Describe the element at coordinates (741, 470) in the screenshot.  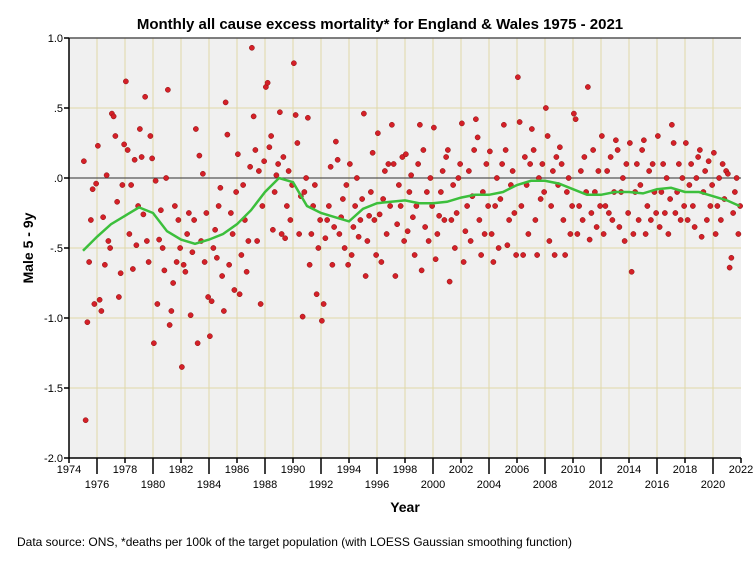
I see `x-tick-label: 2022` at that location.